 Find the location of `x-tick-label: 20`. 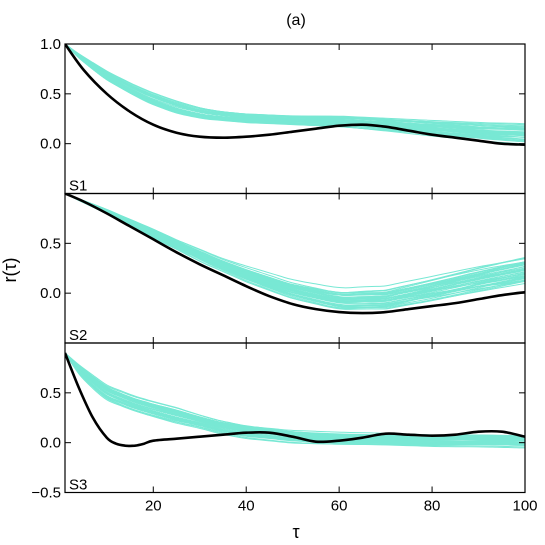

x-tick-label: 20 is located at coordinates (153, 506).